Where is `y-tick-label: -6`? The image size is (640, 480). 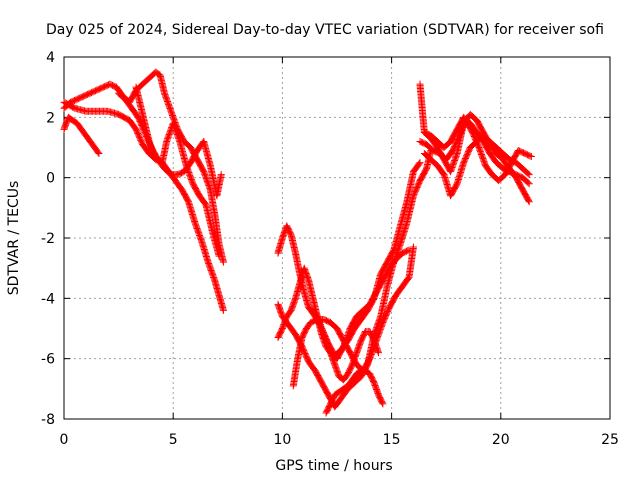
y-tick-label: -6 is located at coordinates (48, 360).